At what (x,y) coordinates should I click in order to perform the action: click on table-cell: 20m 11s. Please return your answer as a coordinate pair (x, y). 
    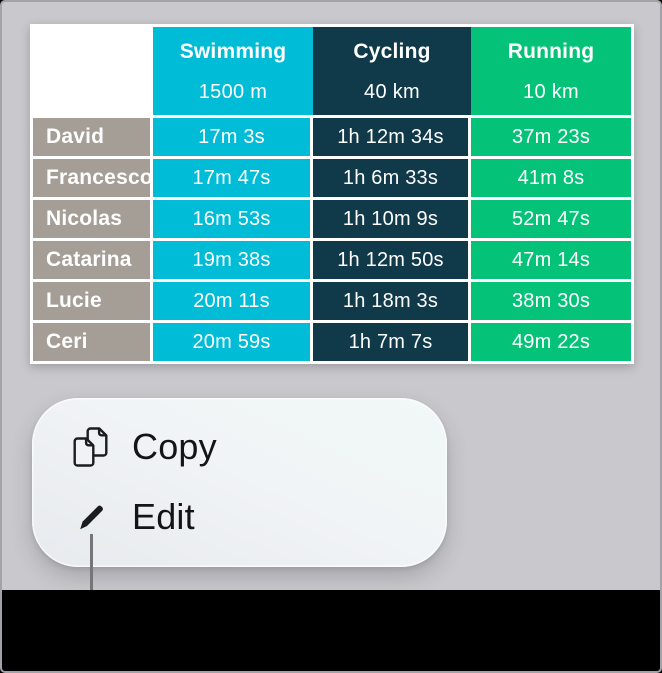
    Looking at the image, I should click on (233, 301).